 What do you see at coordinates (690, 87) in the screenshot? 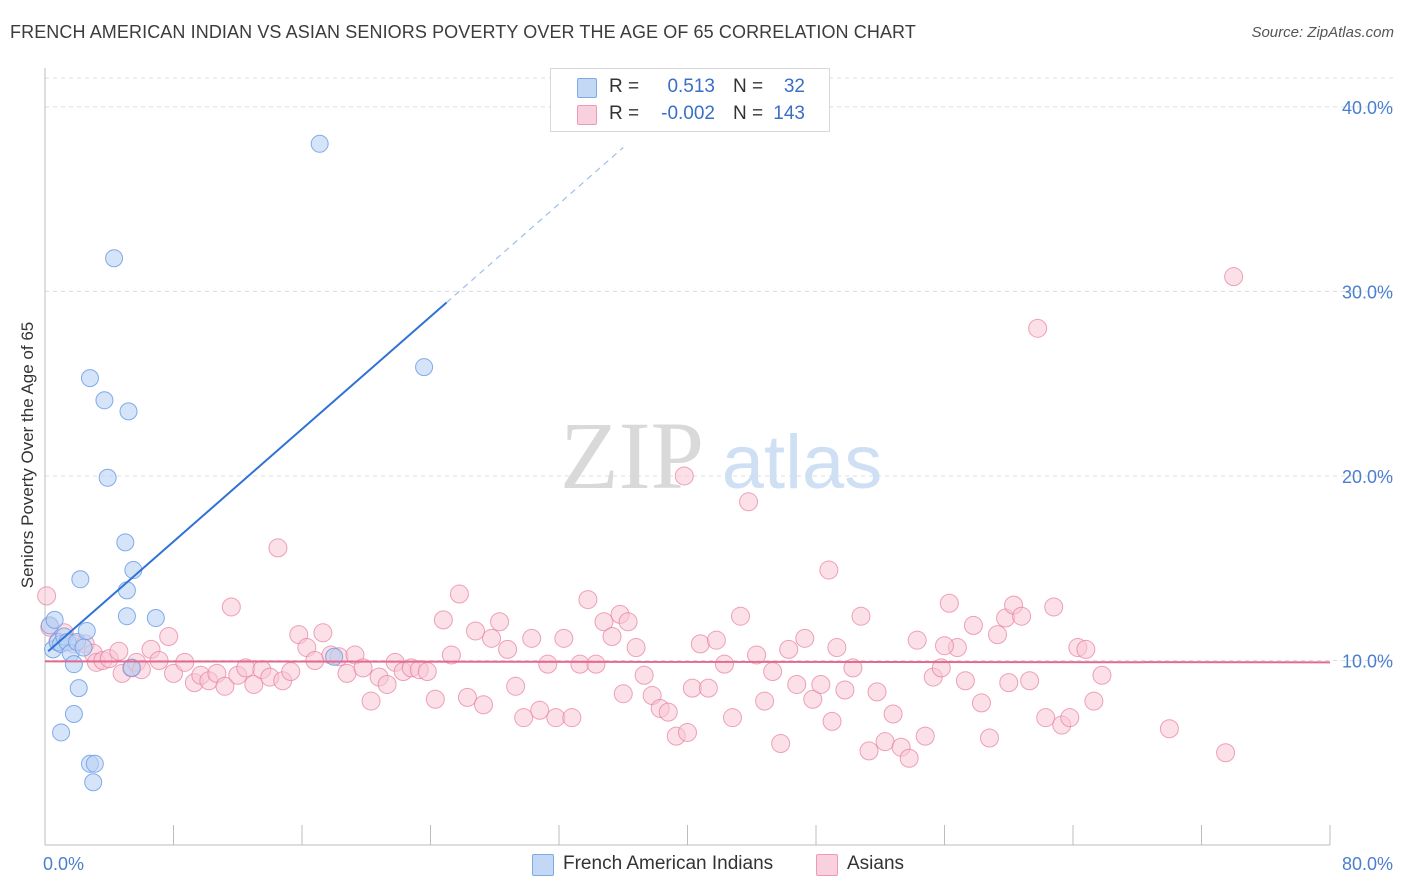
I see `legend-row-french: R = 0.513 N = 32` at bounding box center [690, 87].